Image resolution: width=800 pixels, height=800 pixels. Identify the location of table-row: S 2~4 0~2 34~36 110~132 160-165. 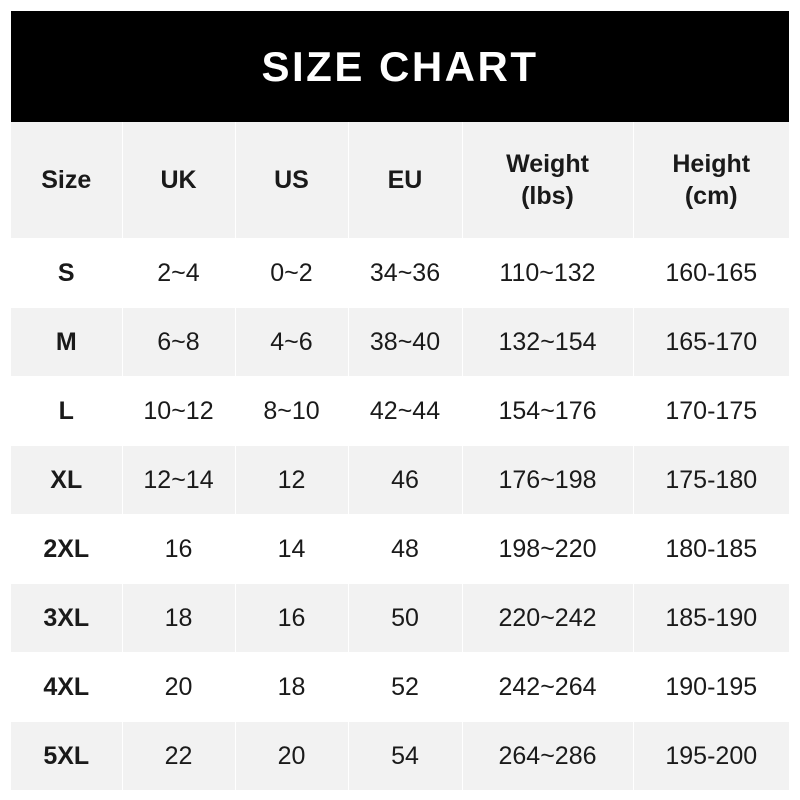
(400, 273).